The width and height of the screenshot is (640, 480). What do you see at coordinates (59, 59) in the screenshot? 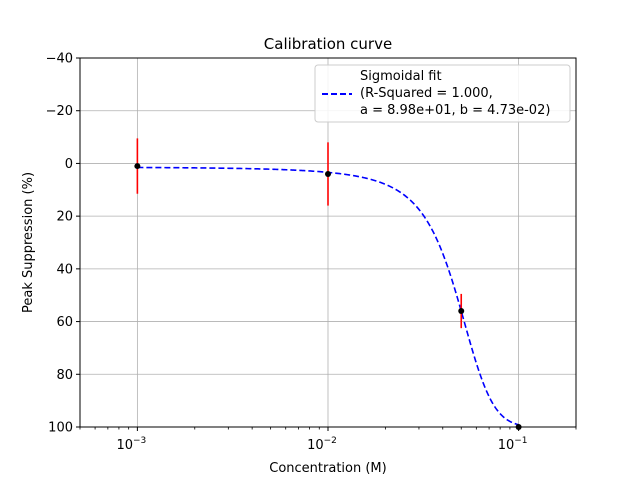
I see `y-tick-label: −40` at bounding box center [59, 59].